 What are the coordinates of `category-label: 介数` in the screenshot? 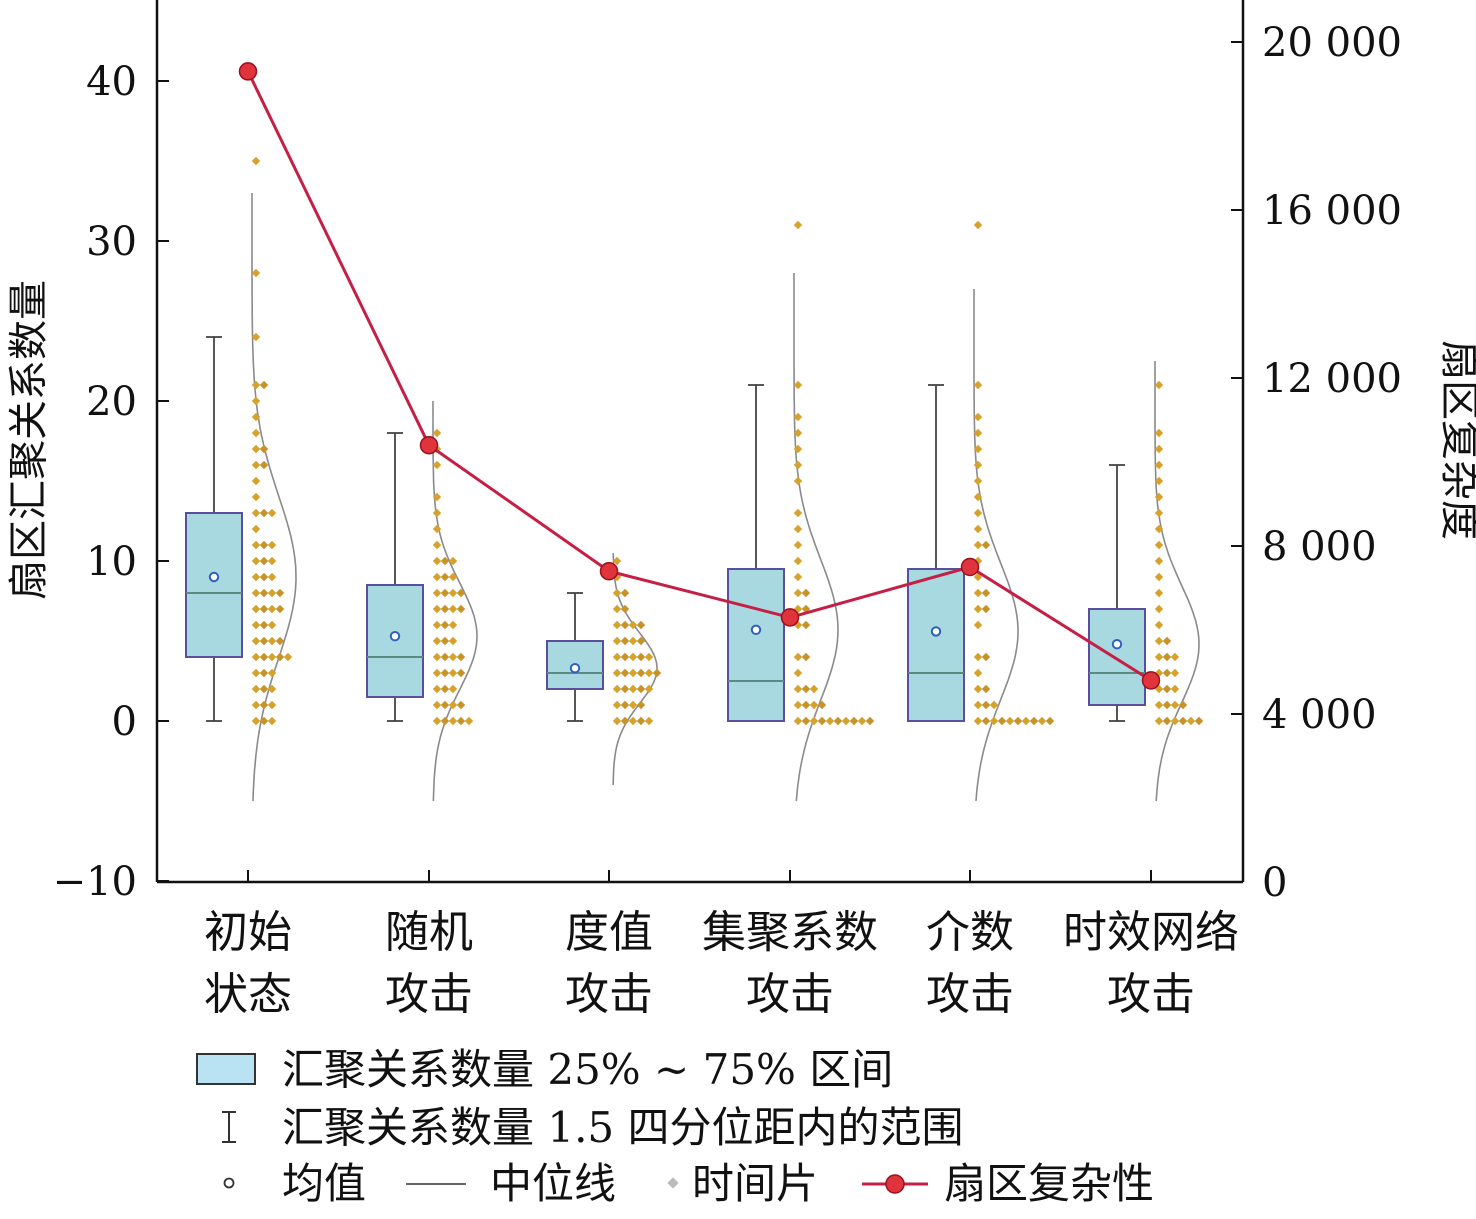 It's located at (970, 932).